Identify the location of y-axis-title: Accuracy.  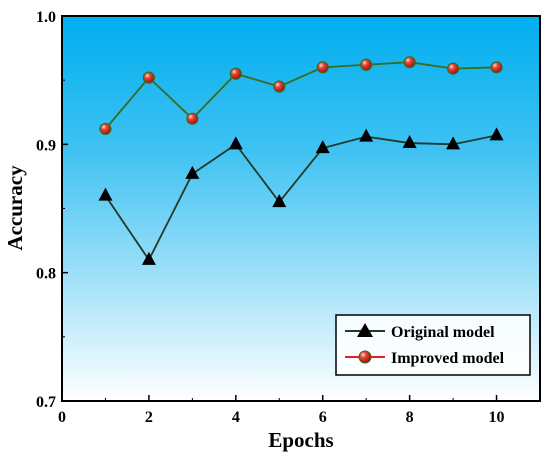
(15, 208).